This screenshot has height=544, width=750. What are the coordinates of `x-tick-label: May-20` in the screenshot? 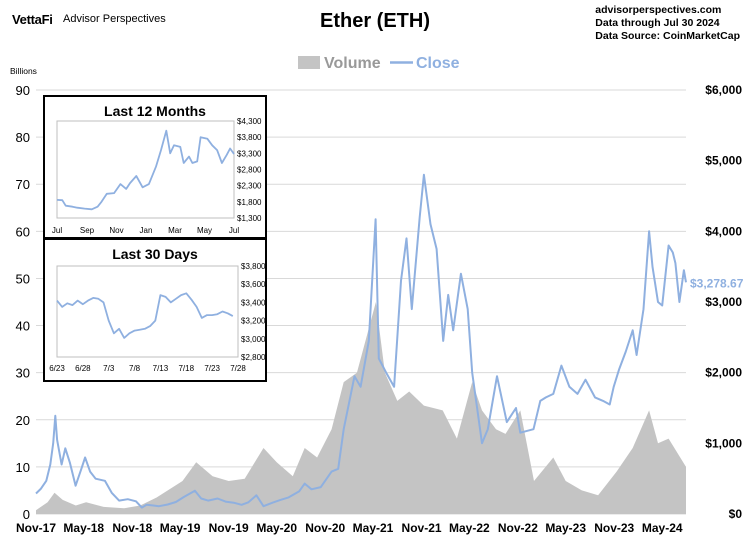 It's located at (276, 528).